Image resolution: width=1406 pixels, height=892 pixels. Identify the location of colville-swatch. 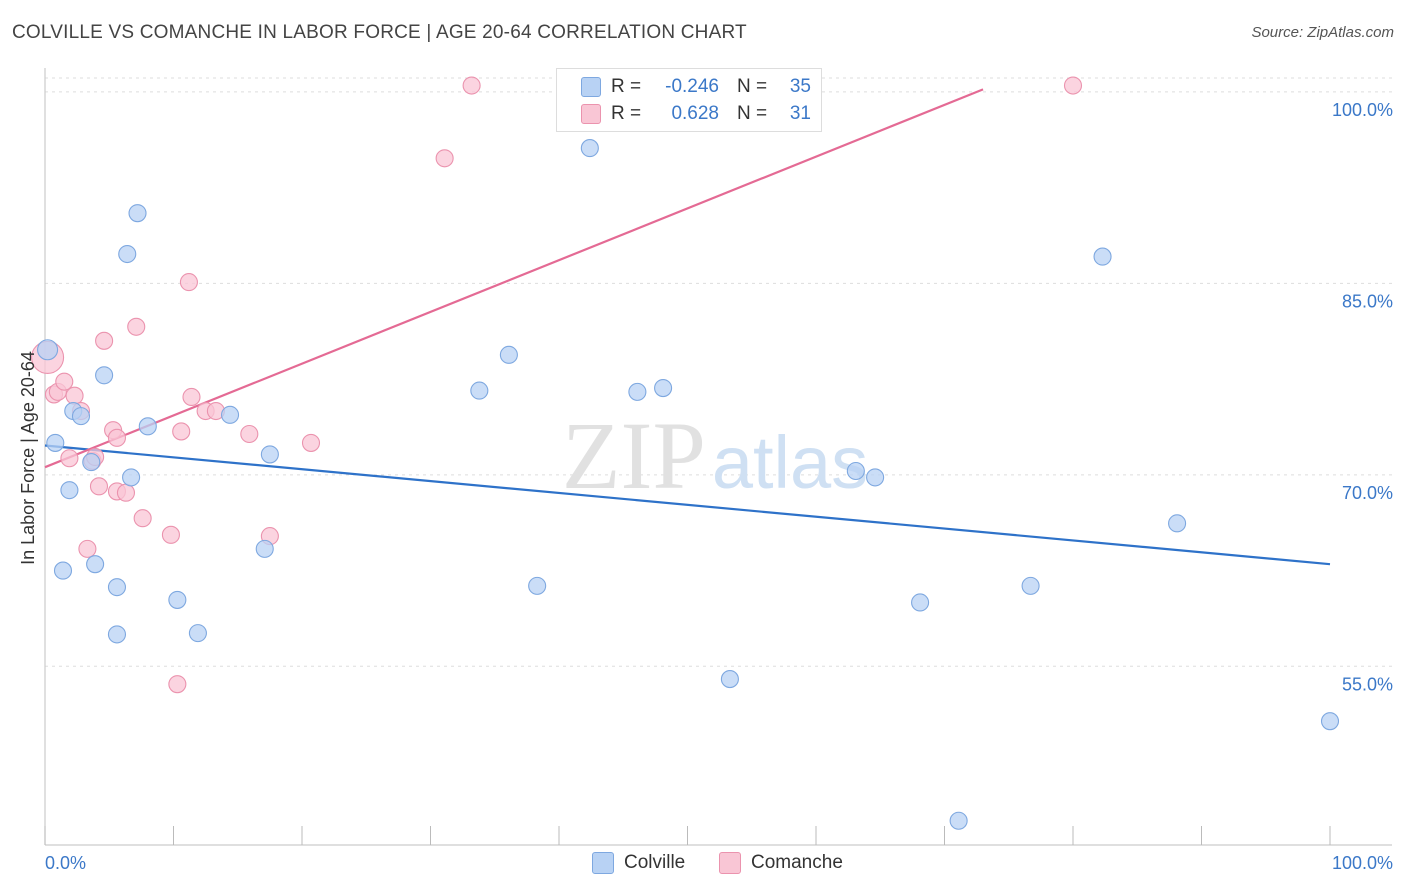
(591, 87).